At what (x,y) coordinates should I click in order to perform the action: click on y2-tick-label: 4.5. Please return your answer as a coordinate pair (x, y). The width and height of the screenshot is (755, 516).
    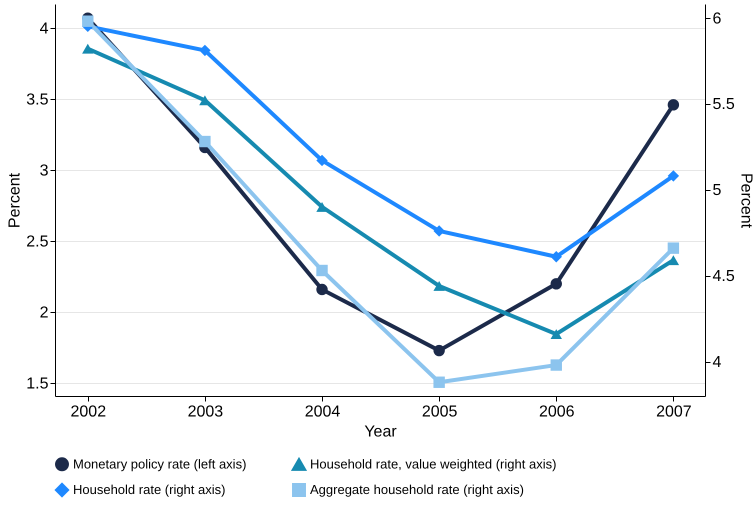
    Looking at the image, I should click on (723, 277).